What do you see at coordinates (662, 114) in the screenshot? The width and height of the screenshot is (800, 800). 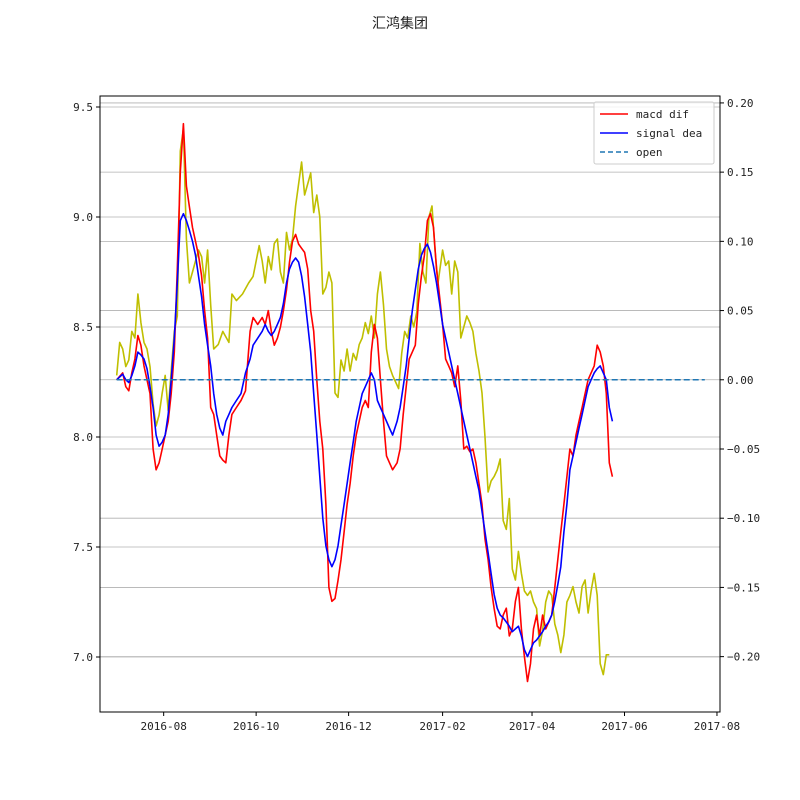 I see `legend-label: macd dif` at bounding box center [662, 114].